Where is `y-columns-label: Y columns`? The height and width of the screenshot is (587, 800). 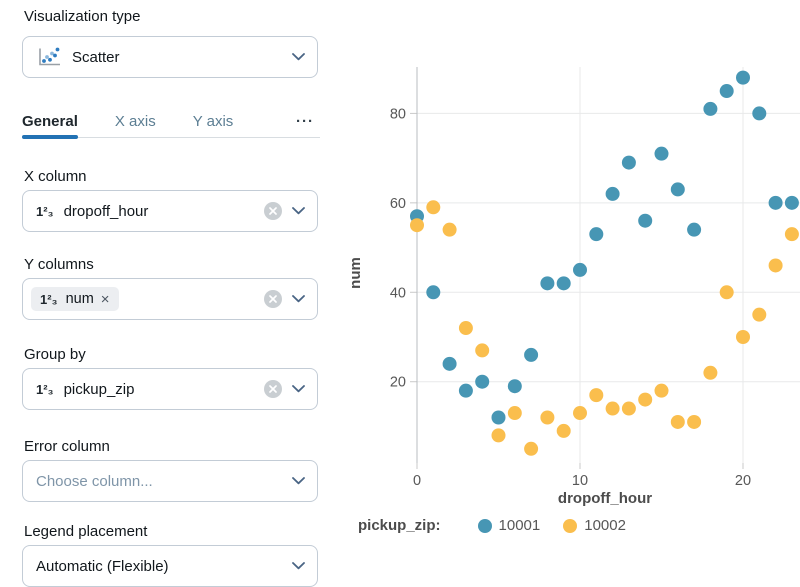
y-columns-label: Y columns is located at coordinates (59, 264).